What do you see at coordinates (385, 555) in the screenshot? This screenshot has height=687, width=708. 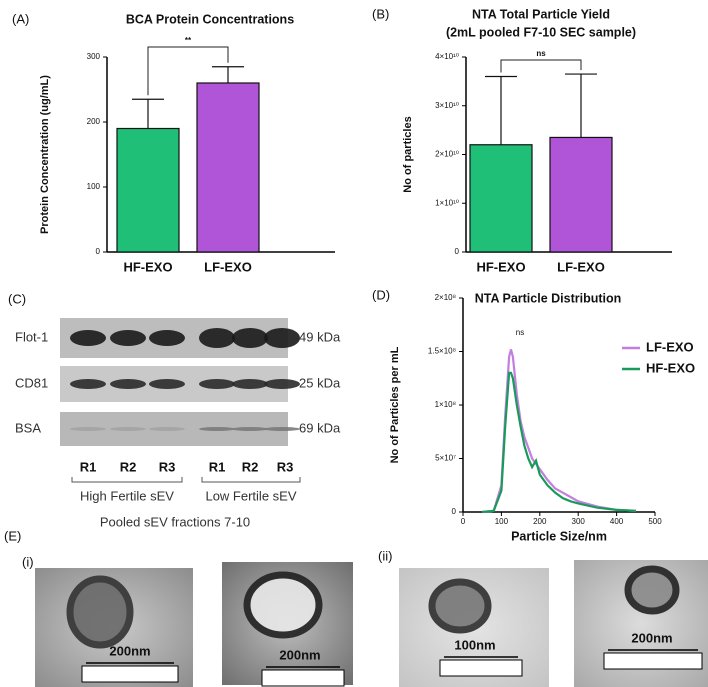 I see `set-label: (ii)` at bounding box center [385, 555].